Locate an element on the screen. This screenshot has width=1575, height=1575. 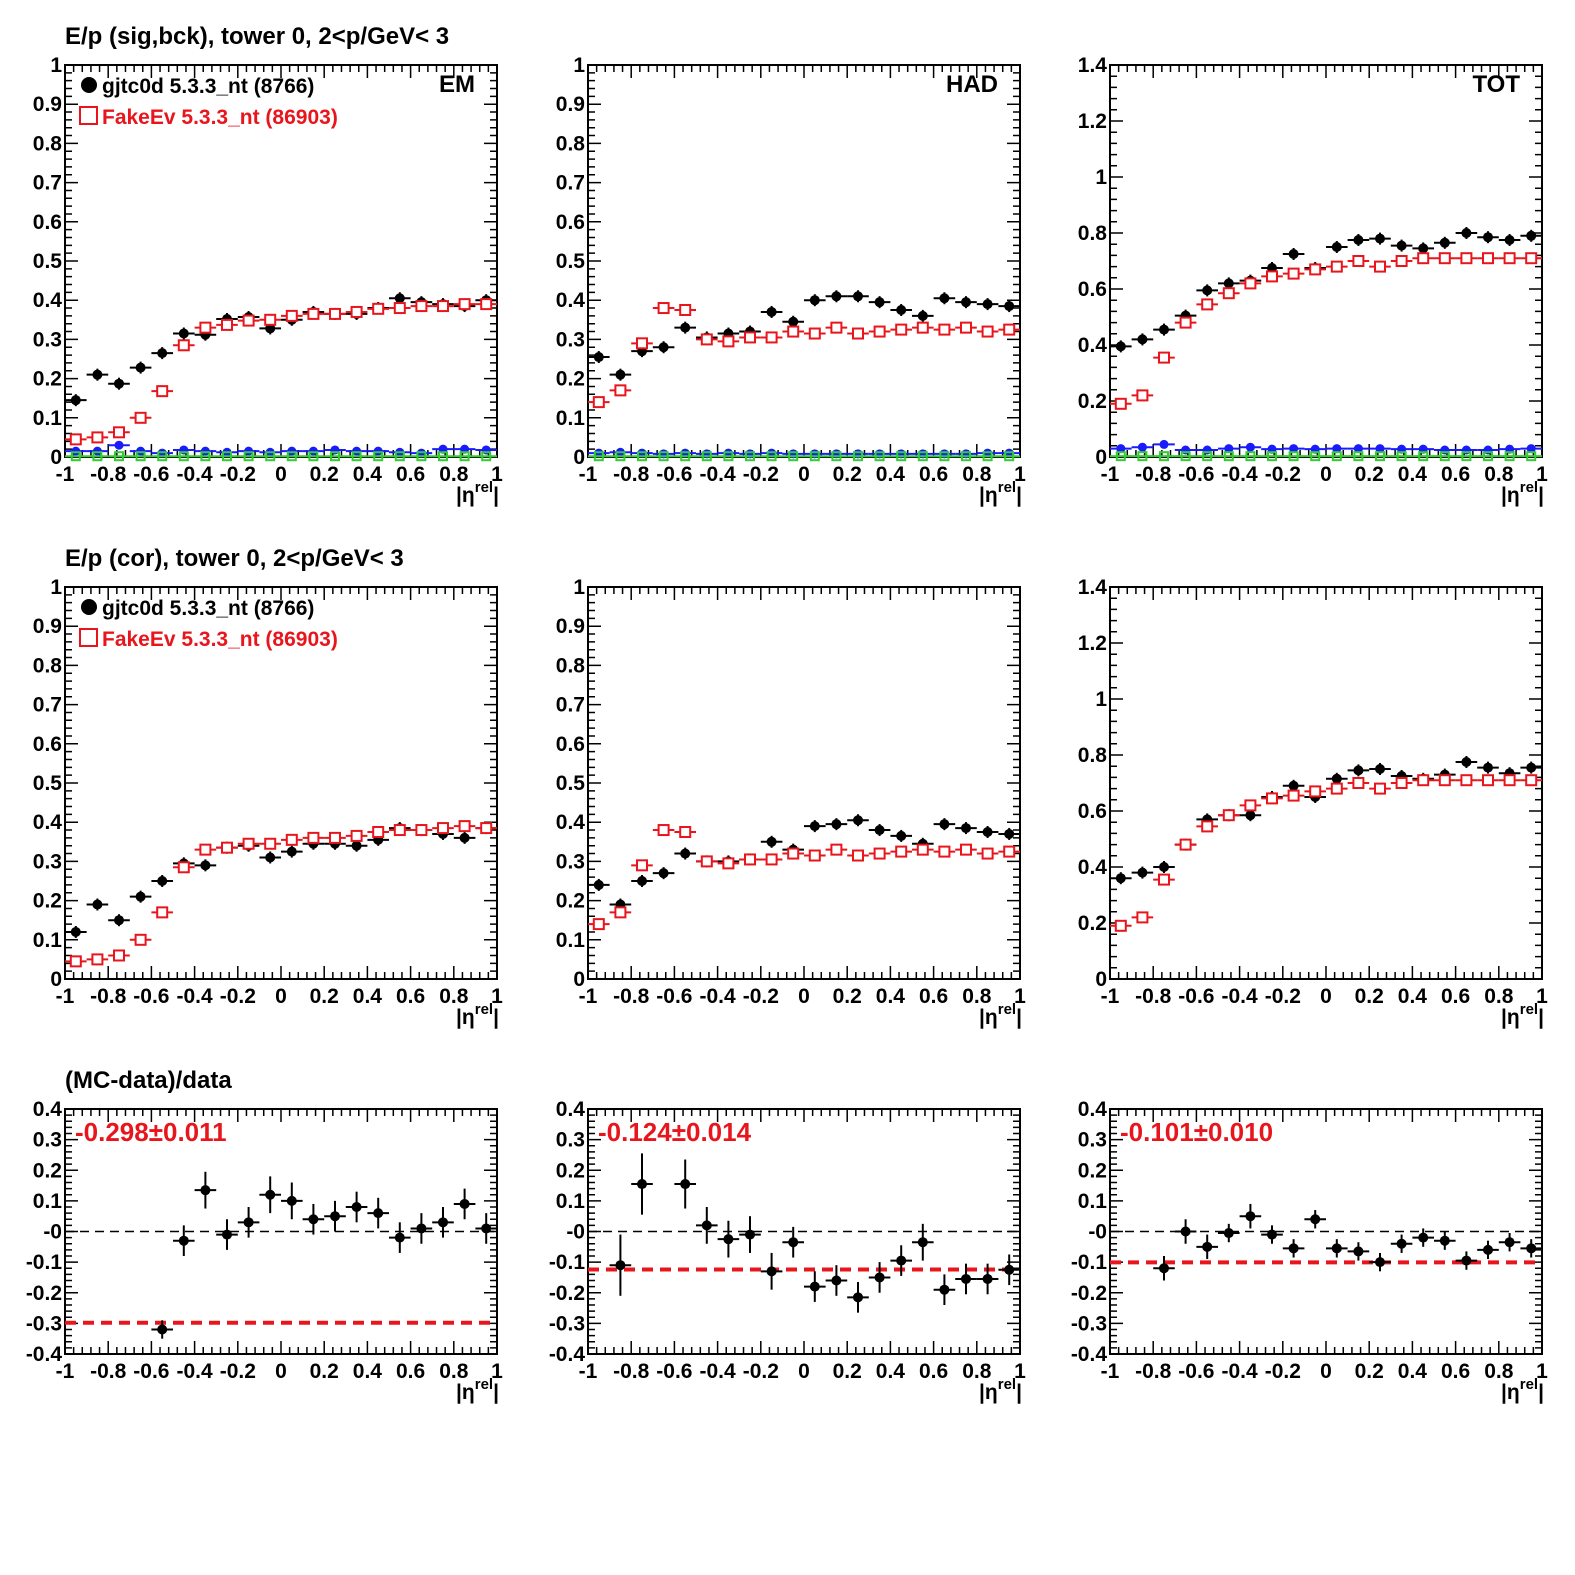
y-tick-label: 1.2 is located at coordinates (1092, 643).